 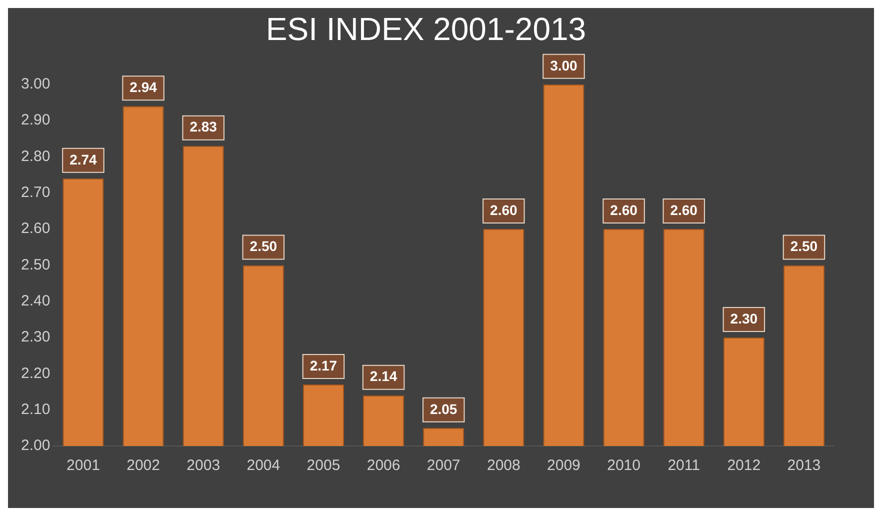 What do you see at coordinates (503, 465) in the screenshot?
I see `x-tick-label: 2008` at bounding box center [503, 465].